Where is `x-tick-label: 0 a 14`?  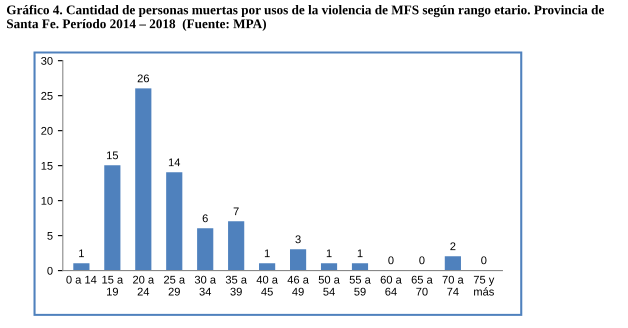
x-tick-label: 0 a 14 is located at coordinates (81, 280).